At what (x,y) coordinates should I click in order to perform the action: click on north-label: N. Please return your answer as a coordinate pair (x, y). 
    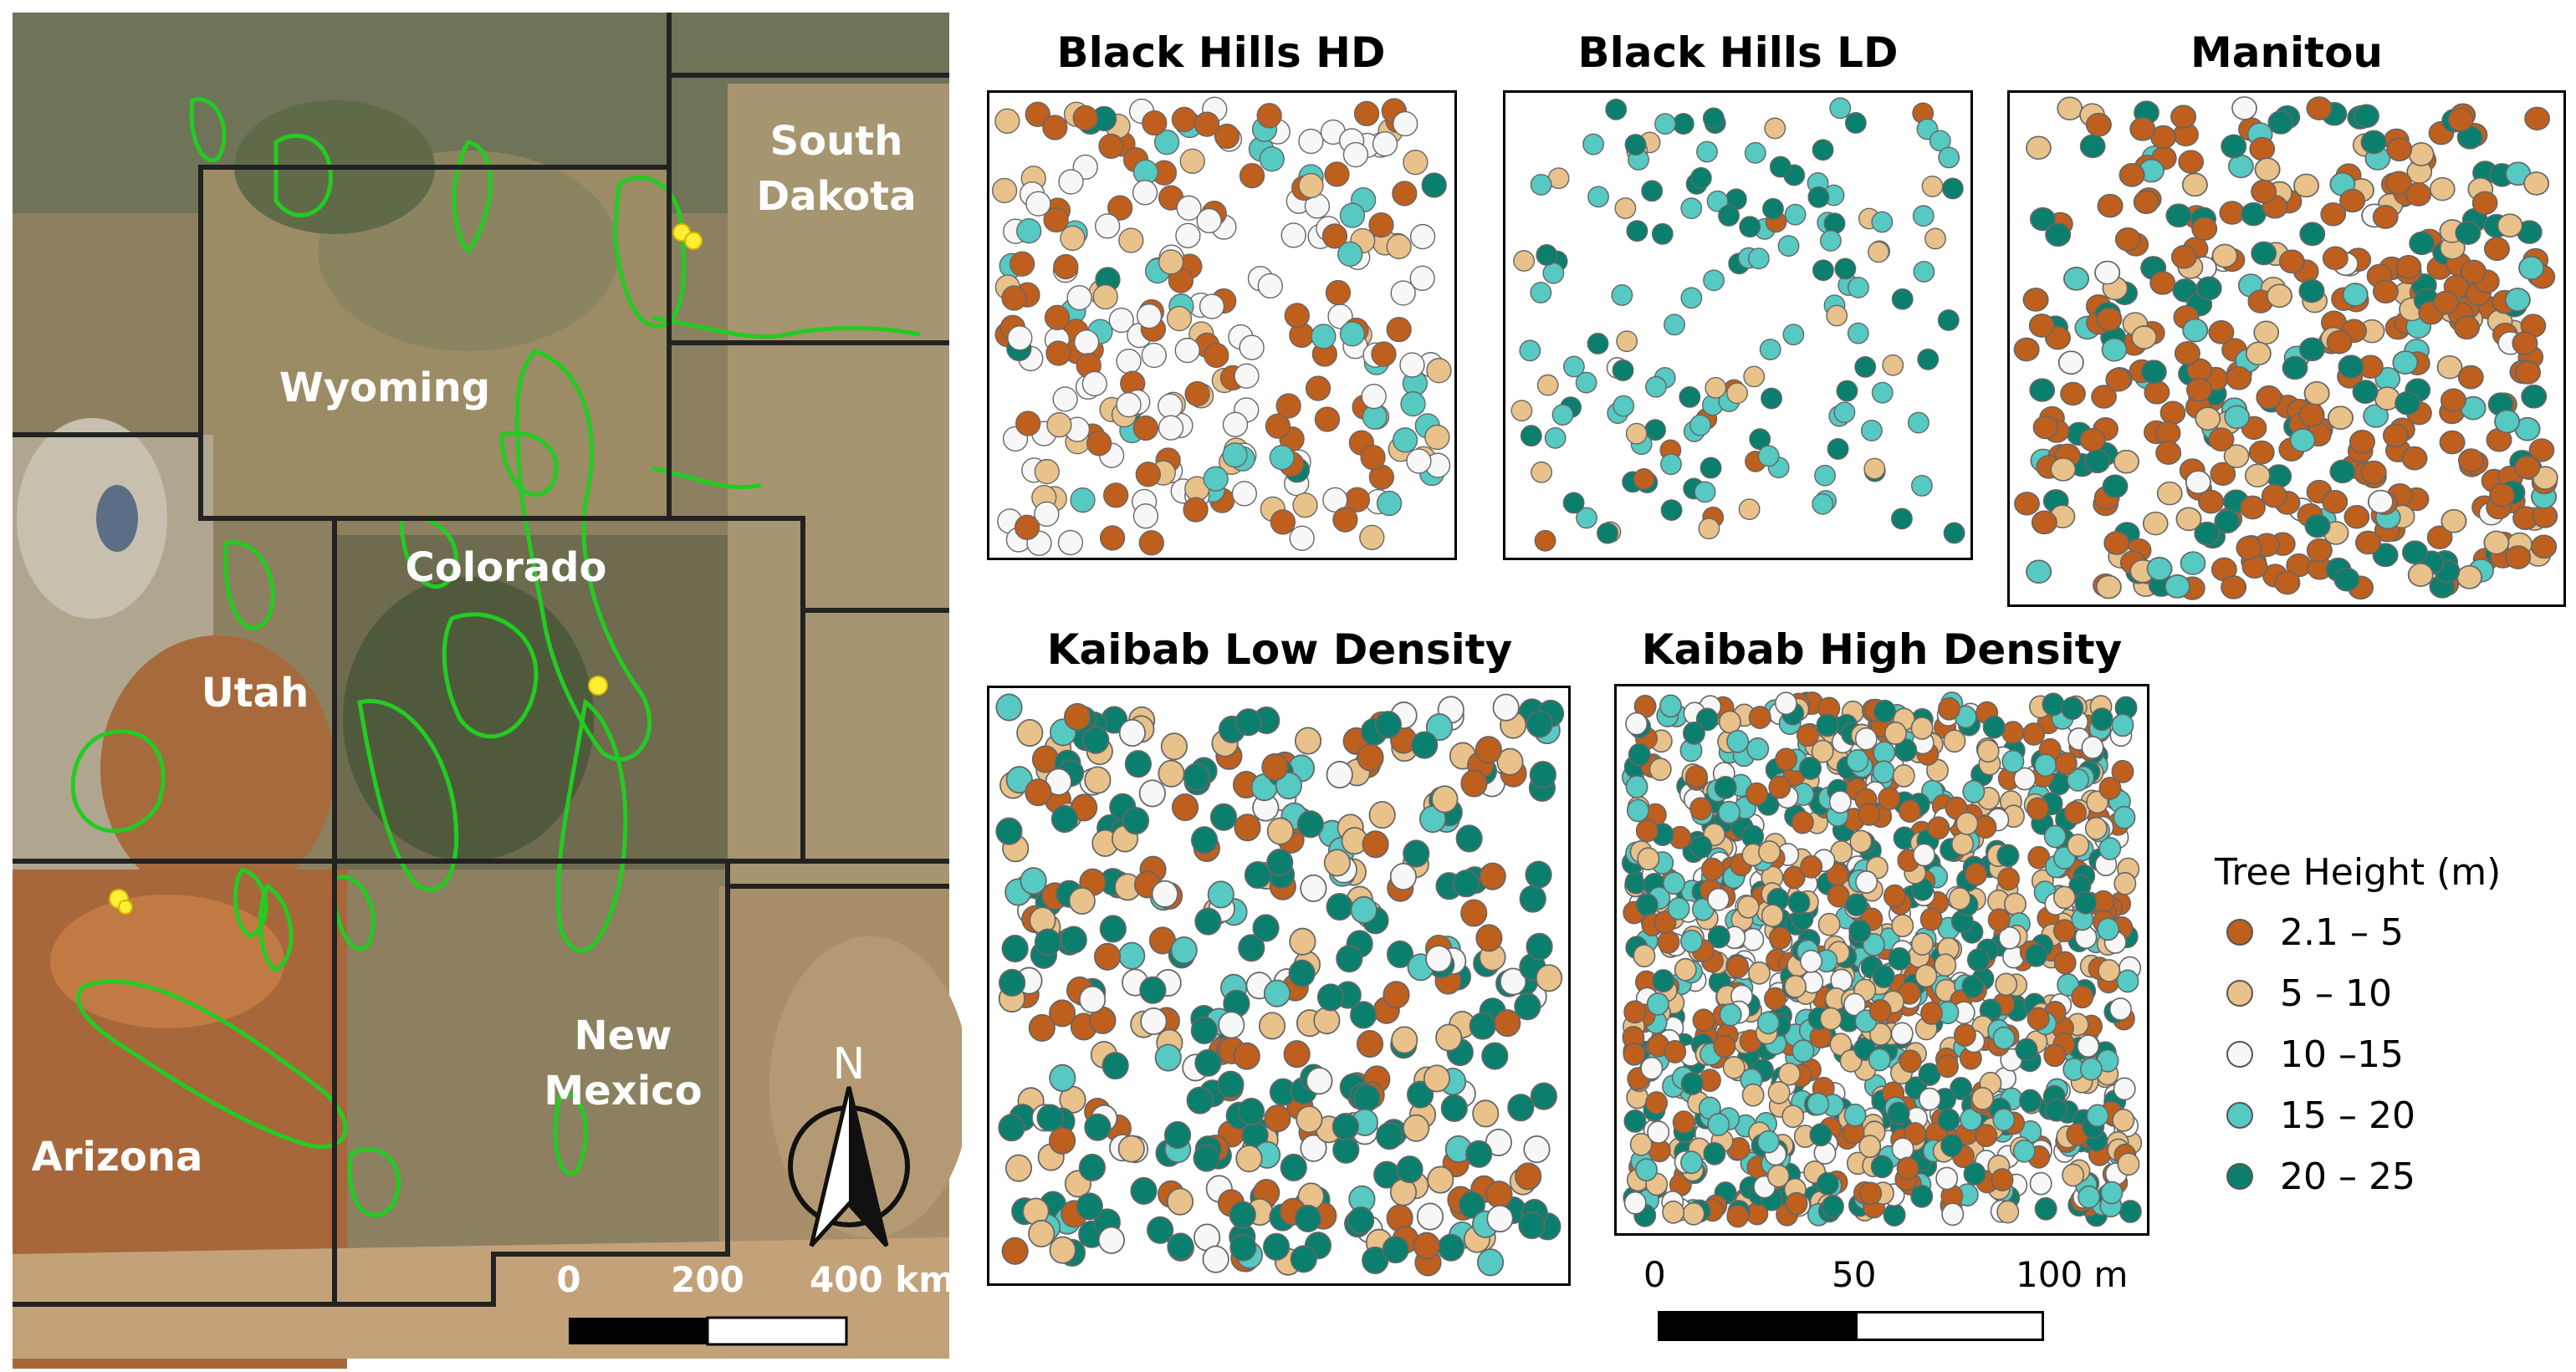
    Looking at the image, I should click on (849, 1064).